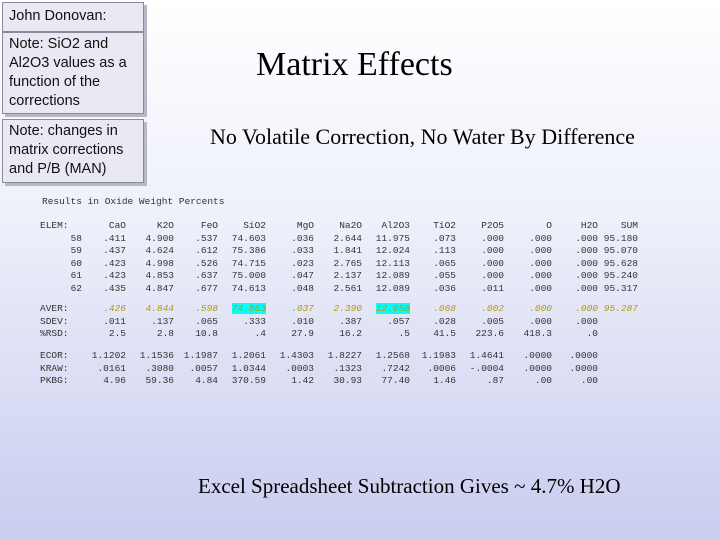  Describe the element at coordinates (302, 321) in the screenshot. I see `table-cell: .010` at that location.